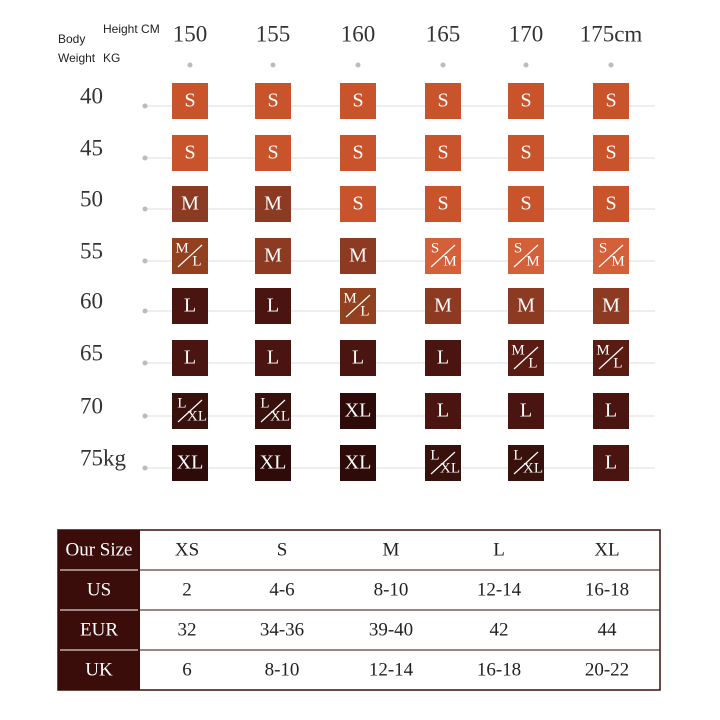 Image resolution: width=720 pixels, height=720 pixels. What do you see at coordinates (499, 549) in the screenshot?
I see `table-cell: L` at bounding box center [499, 549].